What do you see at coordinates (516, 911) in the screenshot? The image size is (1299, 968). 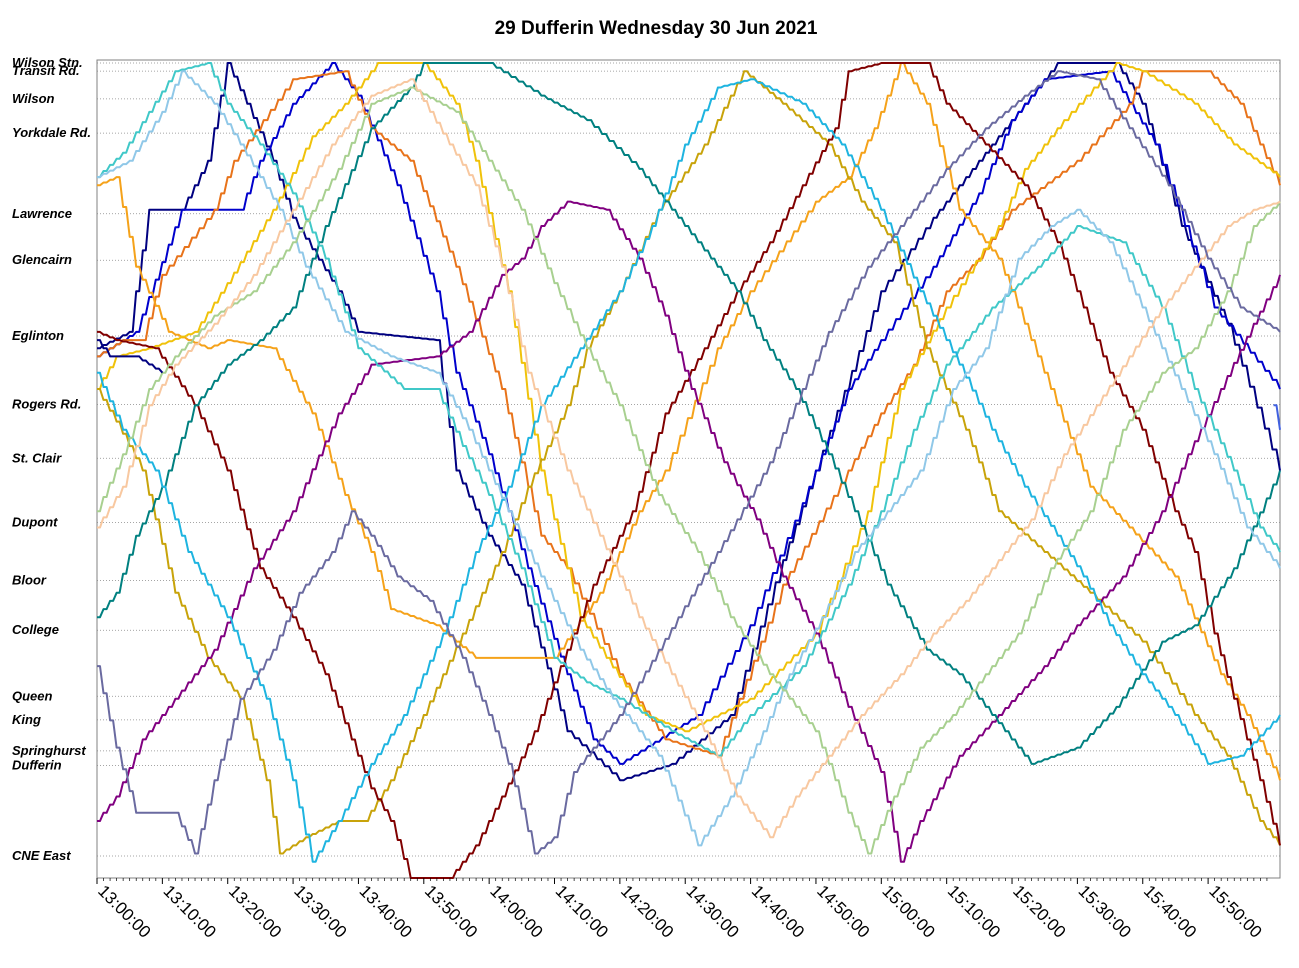 I see `x-tick-label: 14:00:00` at bounding box center [516, 911].